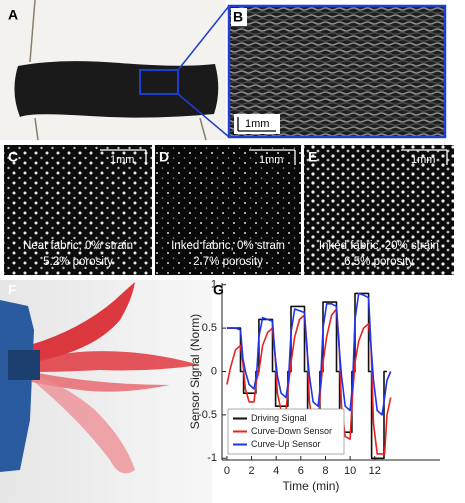  Describe the element at coordinates (227, 471) in the screenshot. I see `x-tick-label: 0` at that location.